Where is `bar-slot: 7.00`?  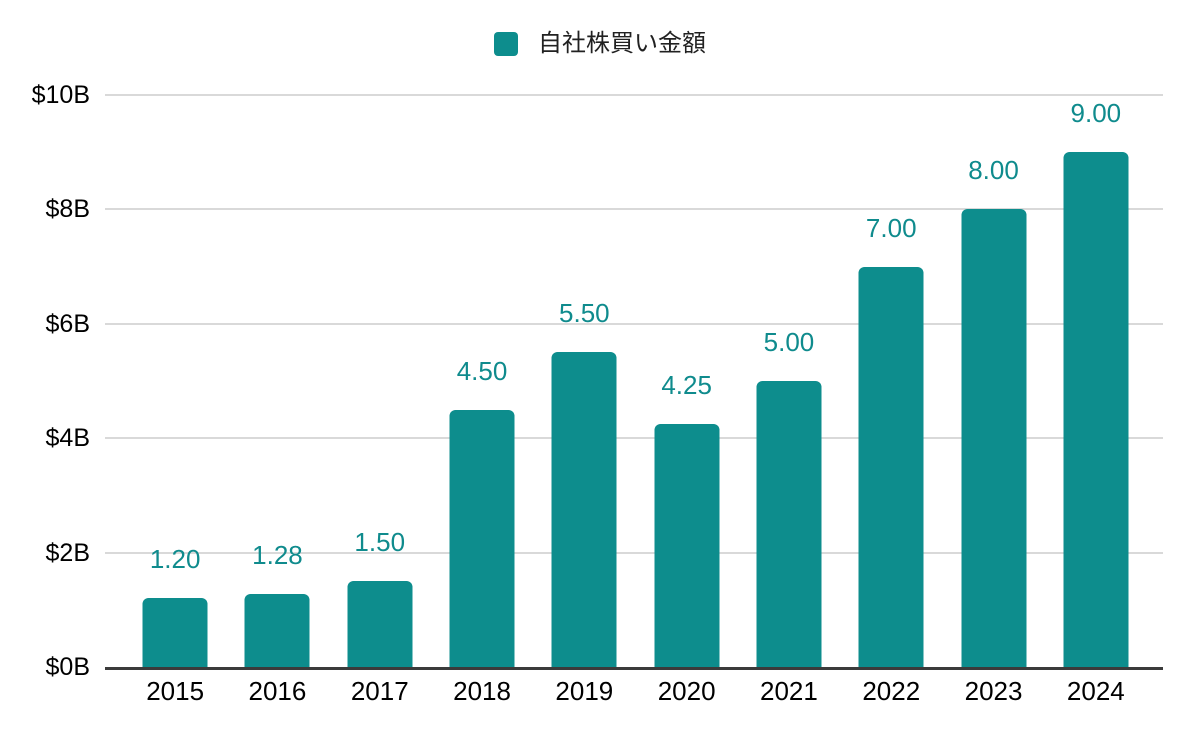
bar-slot: 7.00 is located at coordinates (891, 381).